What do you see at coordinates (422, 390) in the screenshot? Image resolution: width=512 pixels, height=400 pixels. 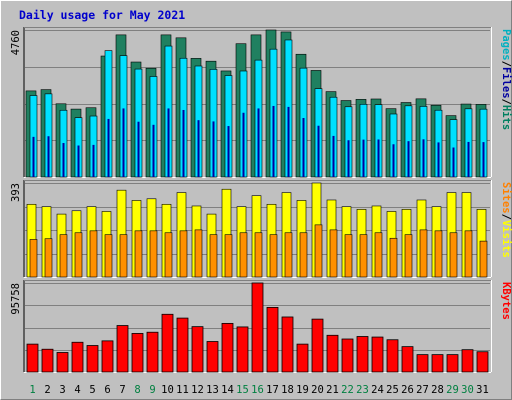 I see `x-tick-label: 27` at bounding box center [422, 390].